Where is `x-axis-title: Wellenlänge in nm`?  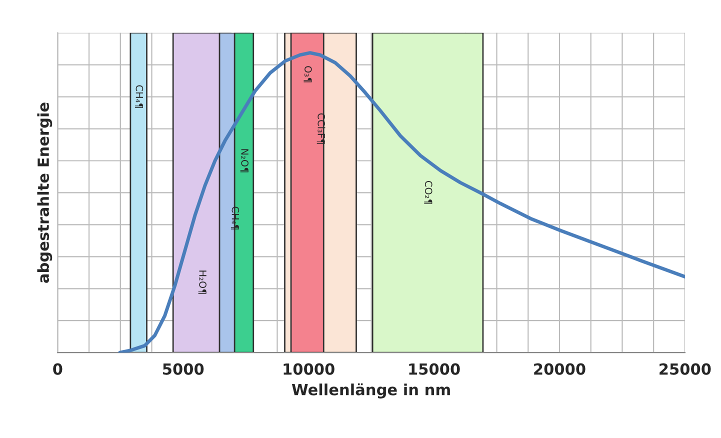 x-axis-title: Wellenlänge in nm is located at coordinates (371, 390).